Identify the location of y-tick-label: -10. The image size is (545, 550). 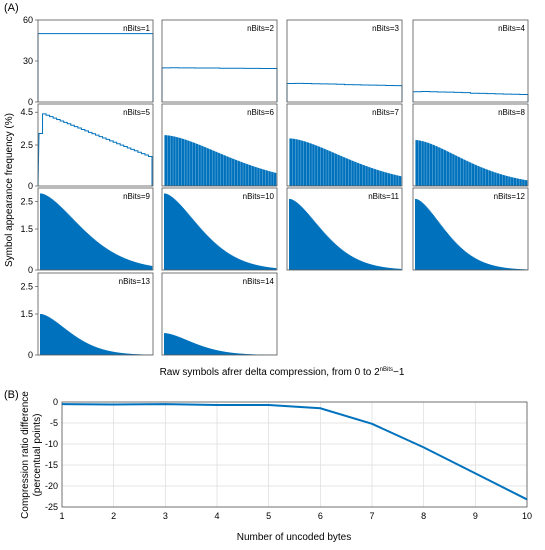
(51, 444).